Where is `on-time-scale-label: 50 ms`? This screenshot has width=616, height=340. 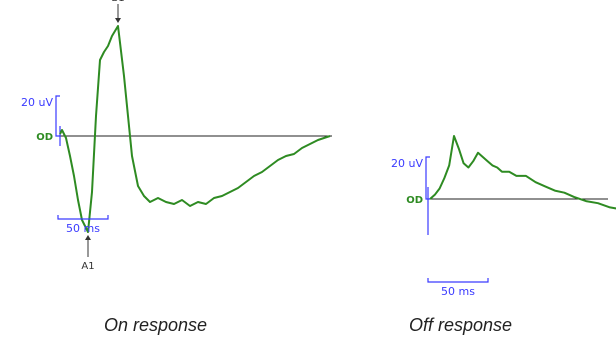 on-time-scale-label: 50 ms is located at coordinates (83, 228).